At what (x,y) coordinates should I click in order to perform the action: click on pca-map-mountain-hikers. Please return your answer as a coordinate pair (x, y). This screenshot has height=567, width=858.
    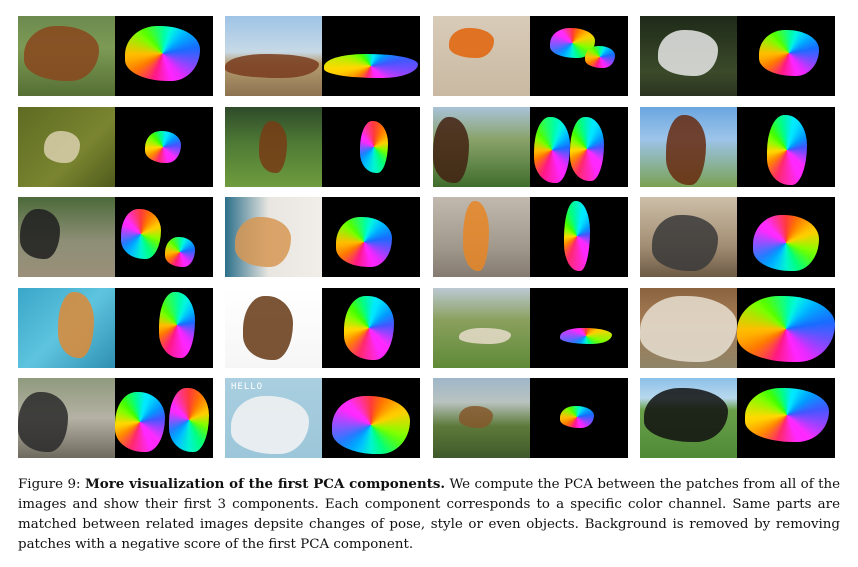
    Looking at the image, I should click on (579, 418).